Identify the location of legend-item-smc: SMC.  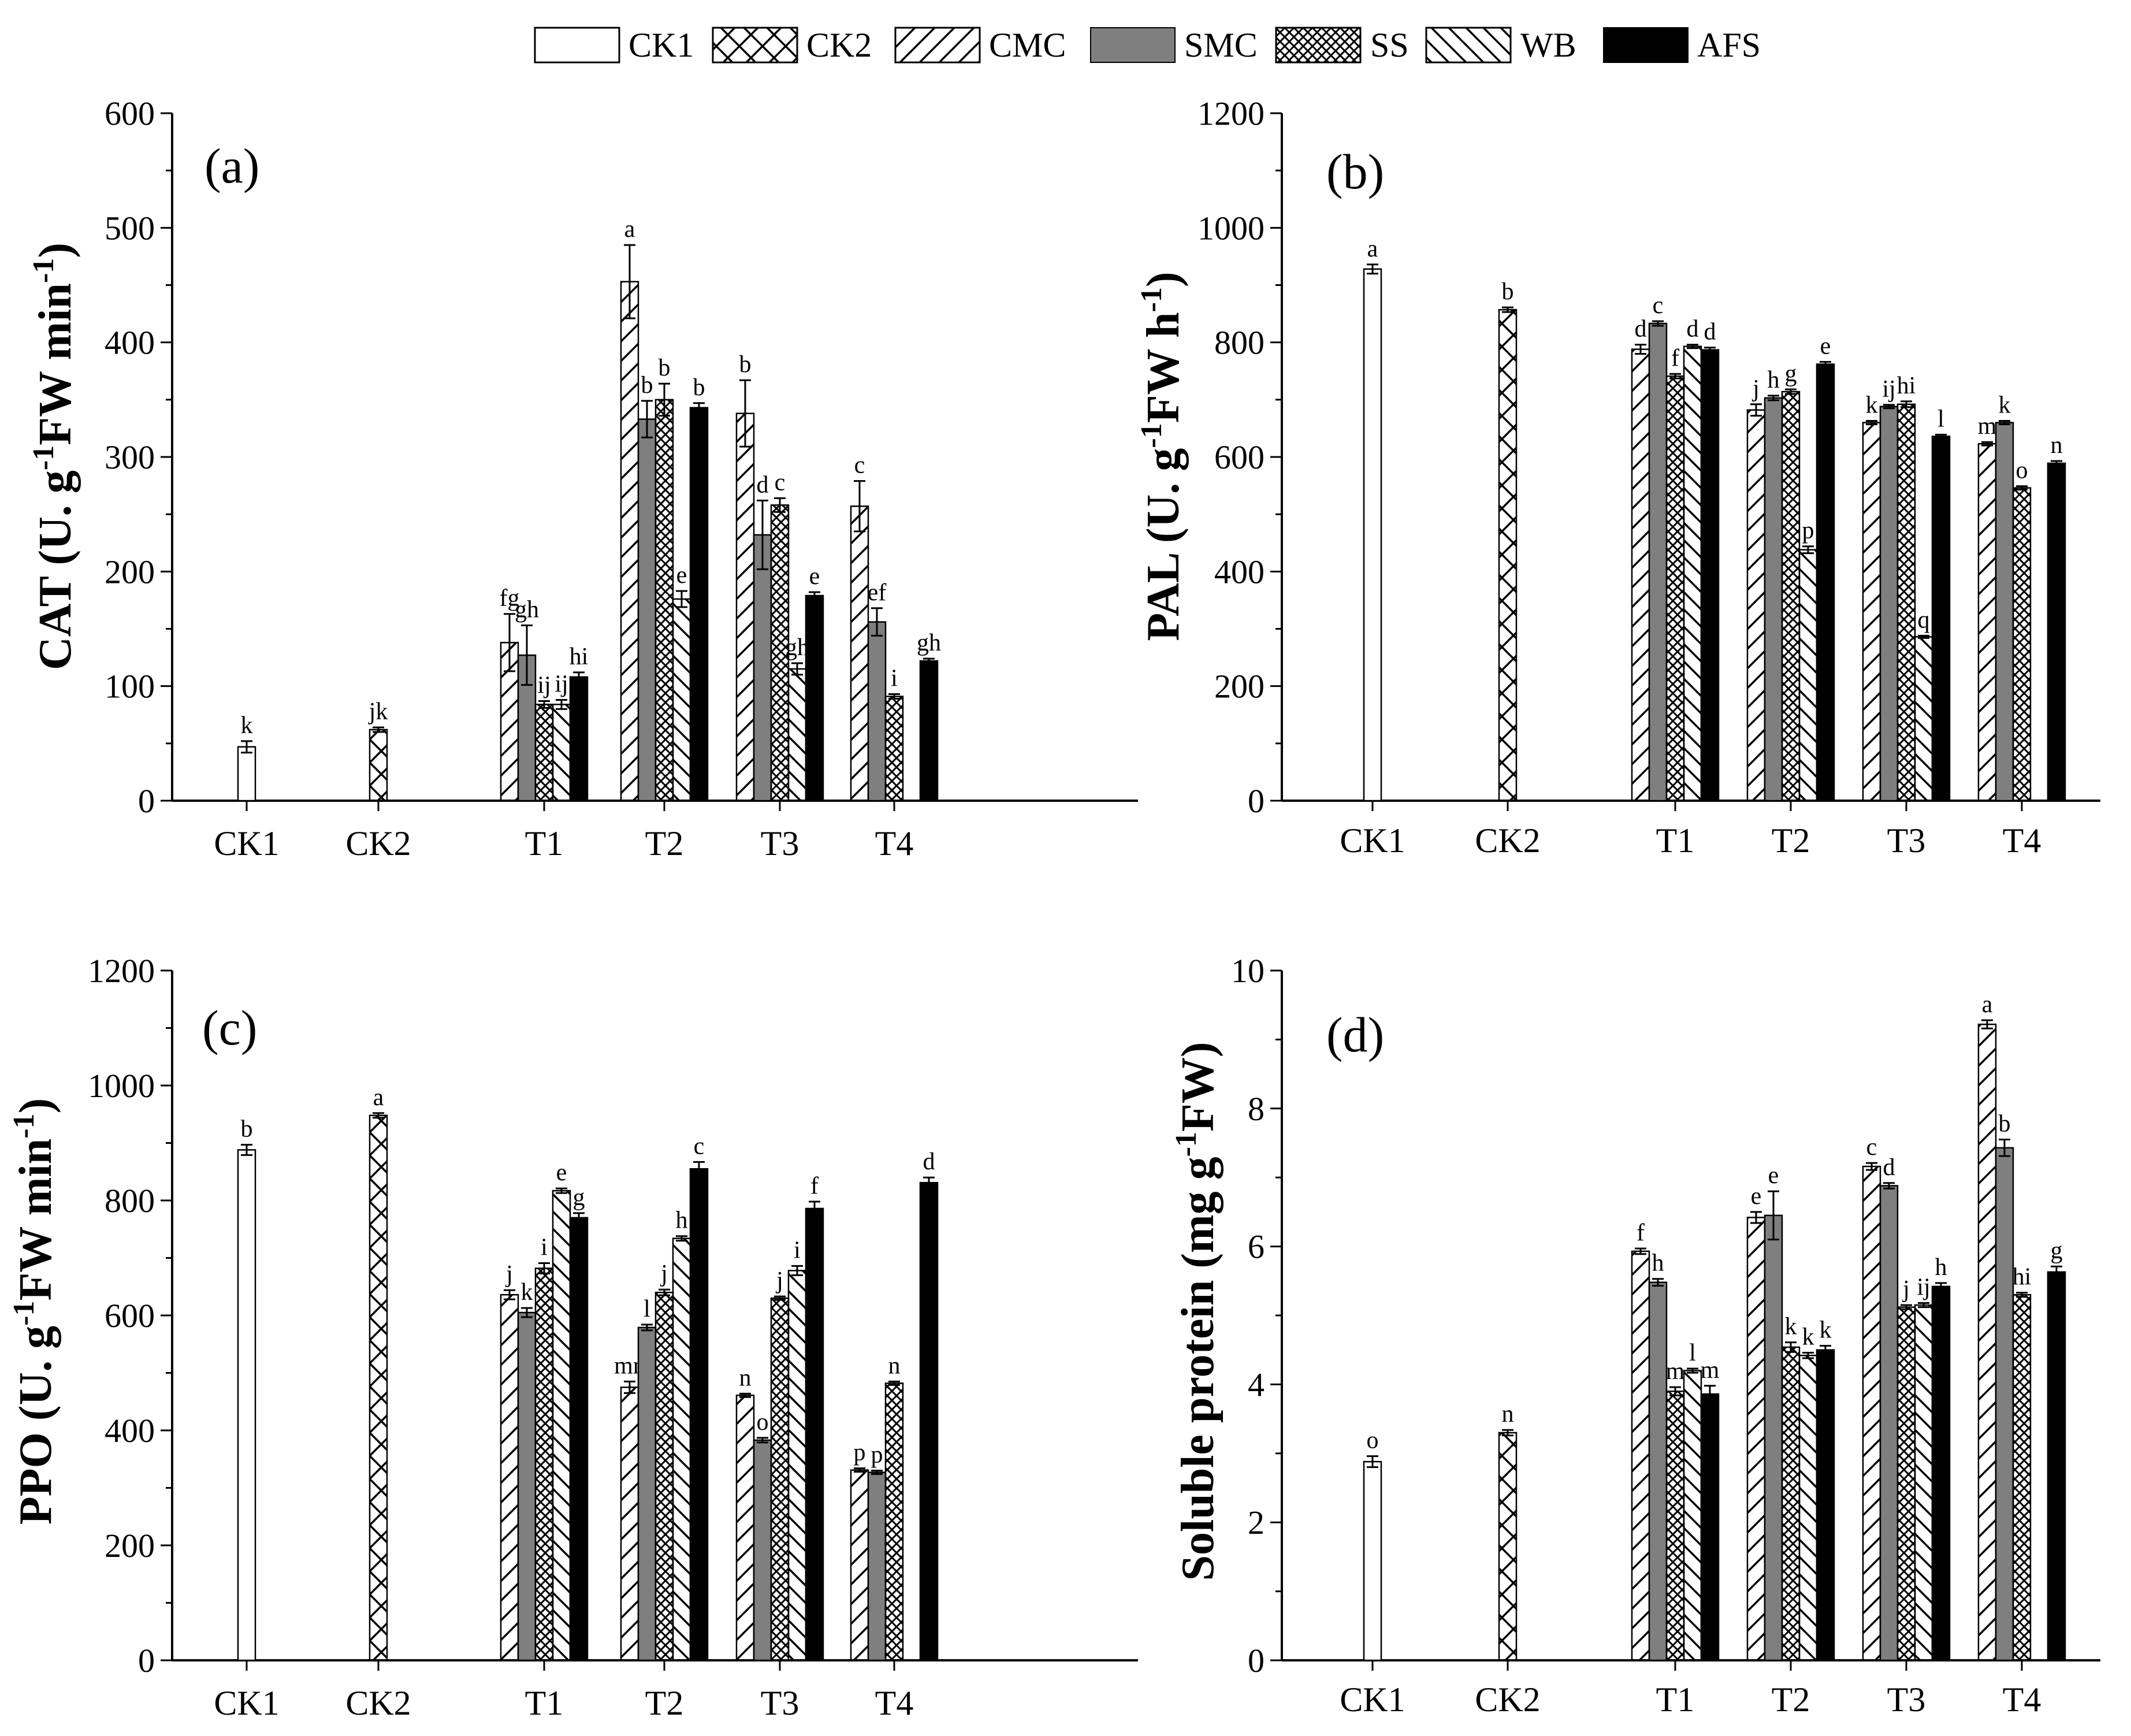
(1174, 45).